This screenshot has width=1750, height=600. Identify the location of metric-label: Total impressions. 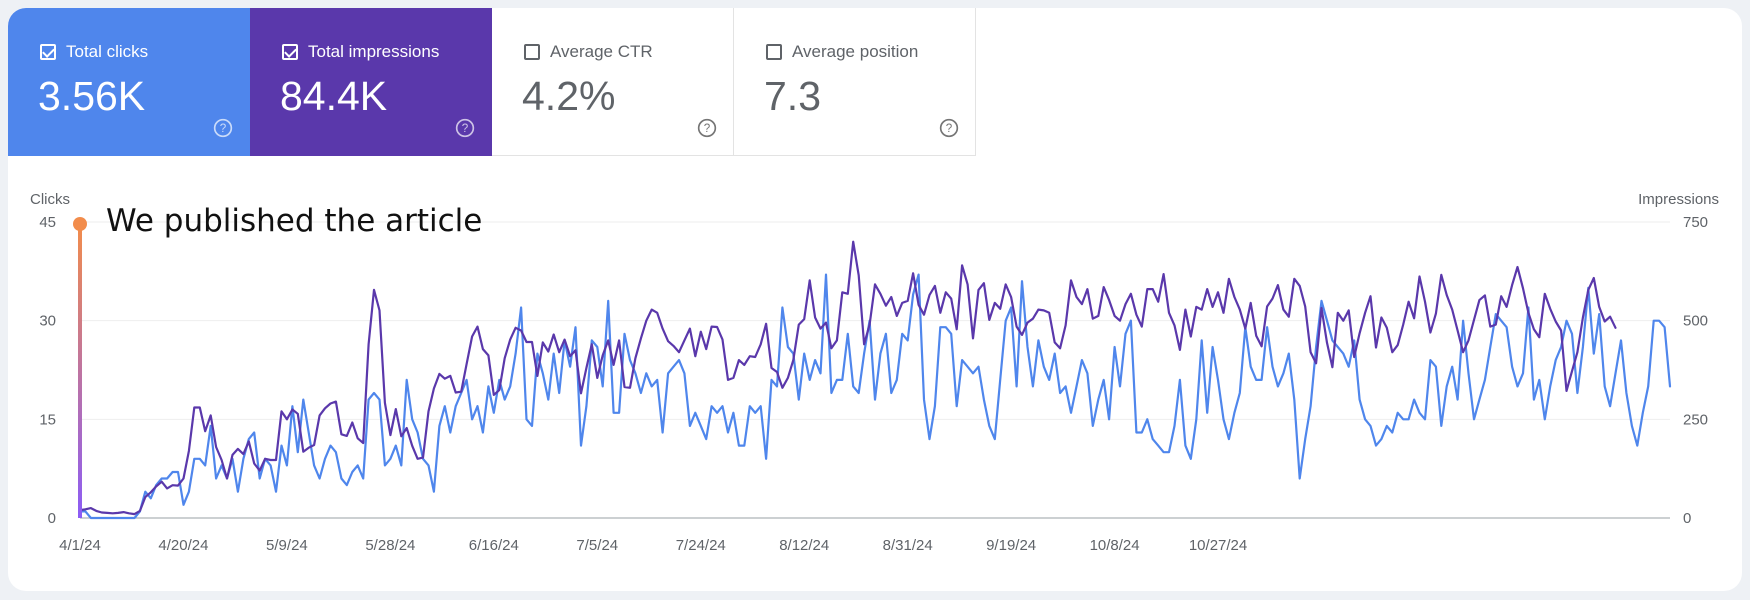
(374, 51).